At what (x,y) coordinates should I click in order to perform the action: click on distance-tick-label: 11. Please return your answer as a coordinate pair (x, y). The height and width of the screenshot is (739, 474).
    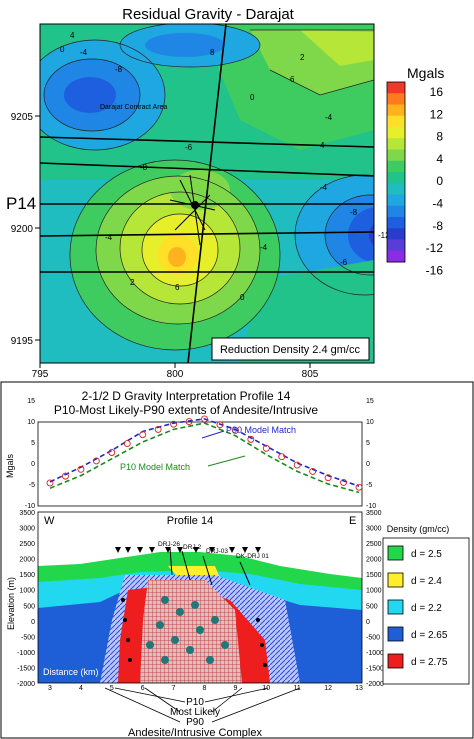
    Looking at the image, I should click on (297, 688).